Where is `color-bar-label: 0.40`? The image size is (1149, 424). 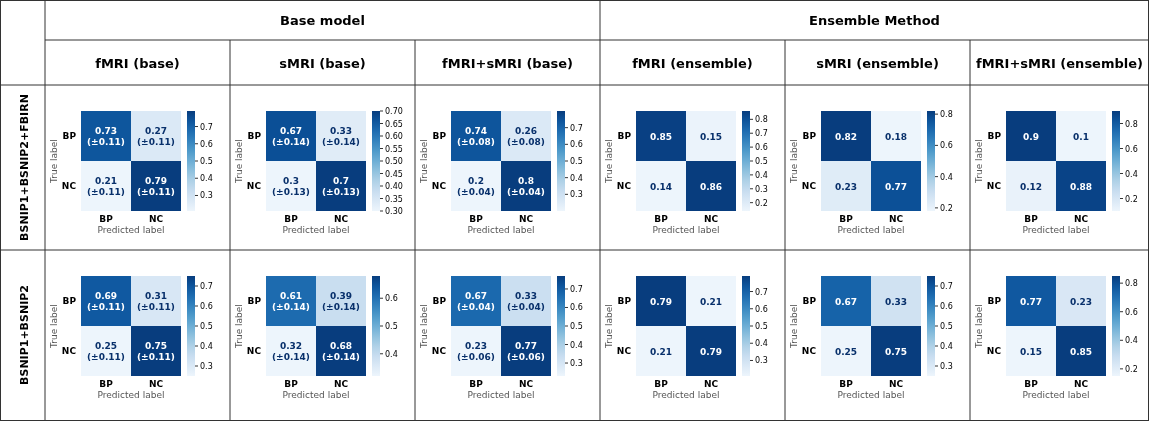
color-bar-label: 0.40 is located at coordinates (394, 186).